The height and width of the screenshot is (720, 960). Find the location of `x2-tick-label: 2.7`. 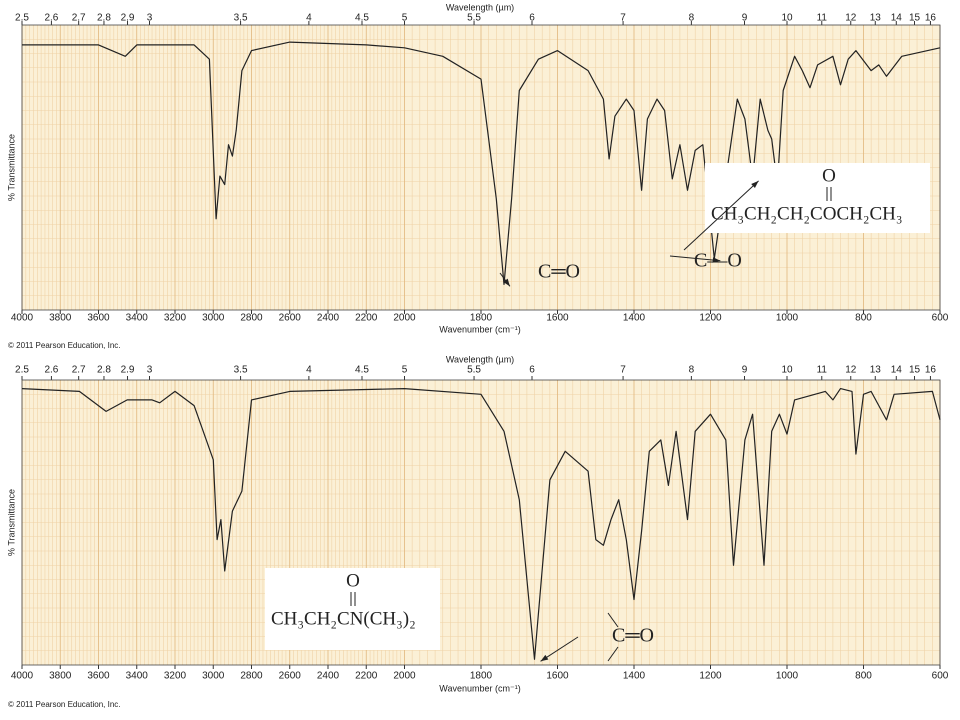

x2-tick-label: 2.7 is located at coordinates (79, 18).